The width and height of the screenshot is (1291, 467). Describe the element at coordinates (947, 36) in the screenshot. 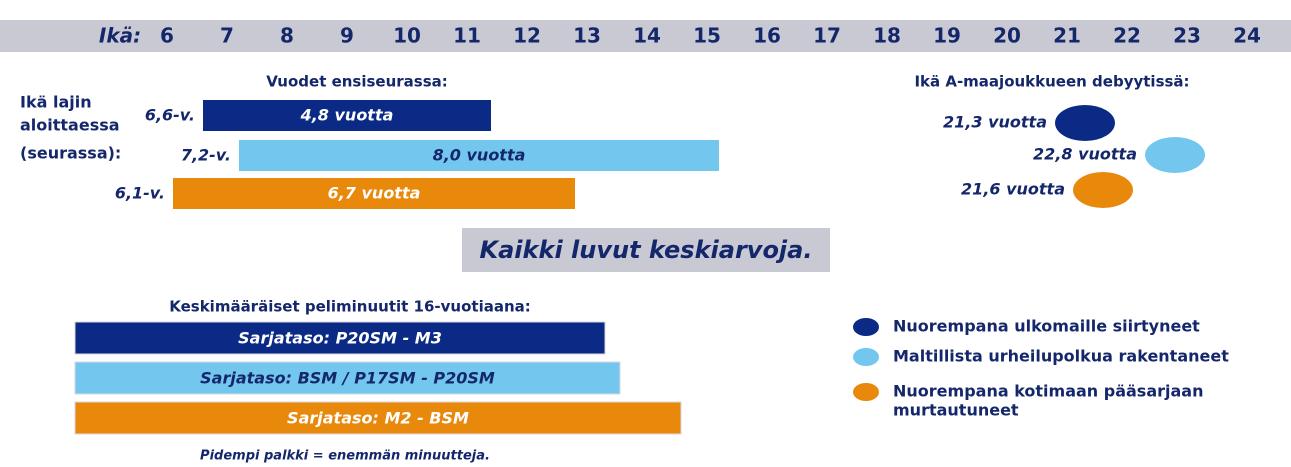

I see `age-tick-label: 19` at that location.